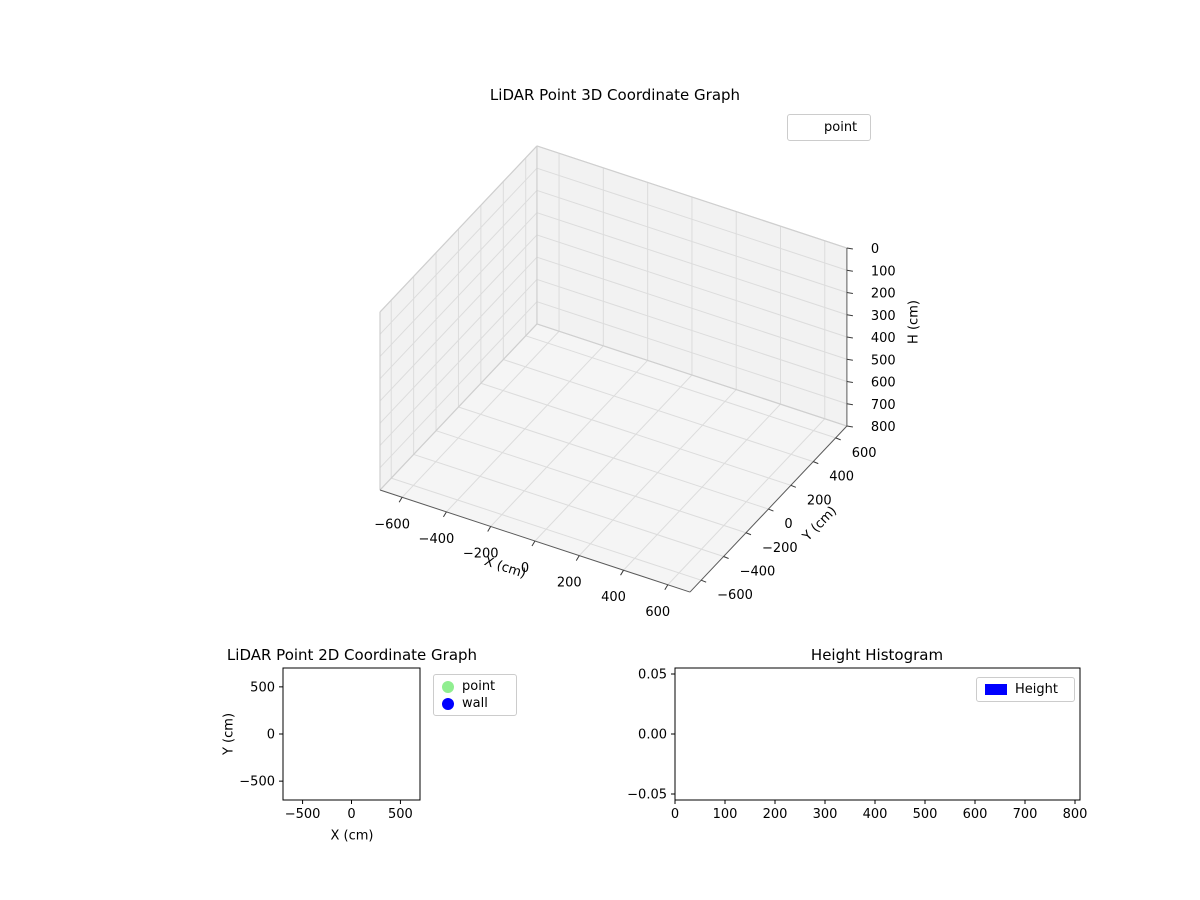 The image size is (1200, 900). What do you see at coordinates (229, 734) in the screenshot?
I see `plot2d-ylabel: Y (cm)` at bounding box center [229, 734].